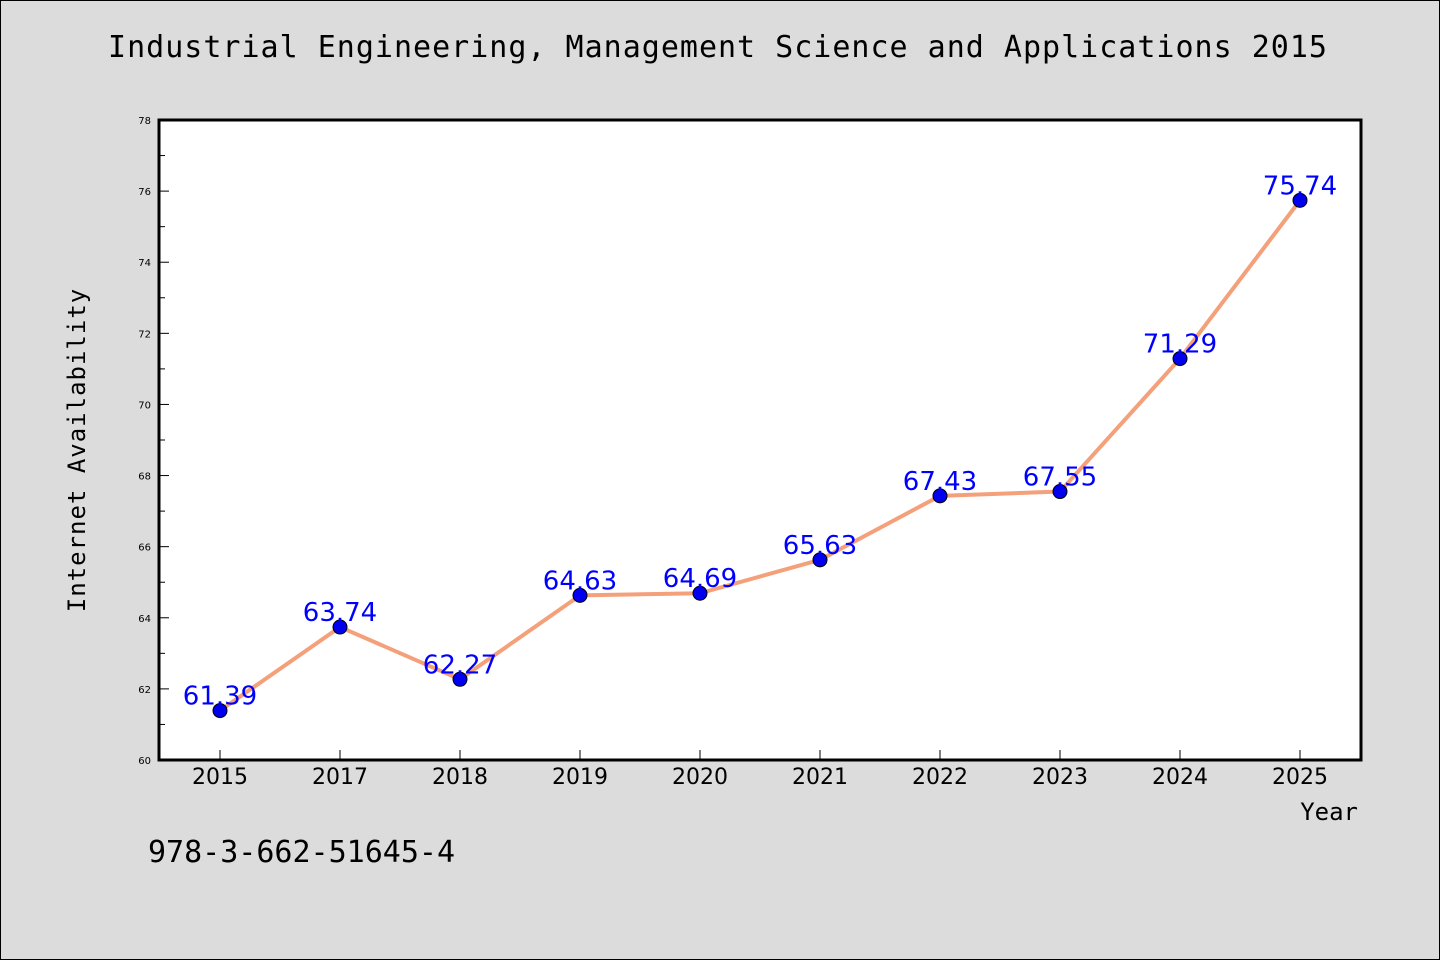  Describe the element at coordinates (144, 192) in the screenshot. I see `y-tick-label: 76` at that location.